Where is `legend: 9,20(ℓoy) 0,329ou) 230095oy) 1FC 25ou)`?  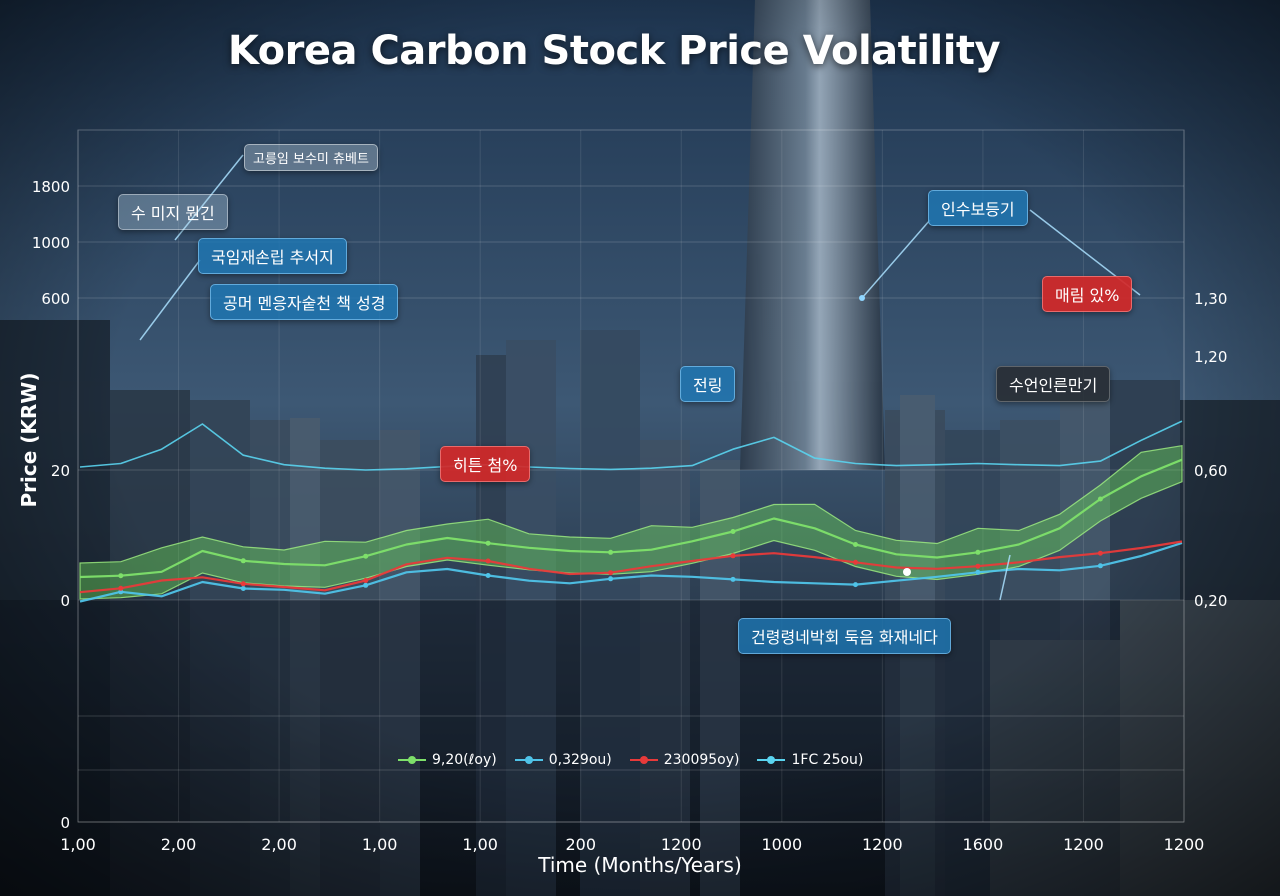 legend: 9,20(ℓoy) 0,329ou) 230095oy) 1FC 25ou) is located at coordinates (630, 760).